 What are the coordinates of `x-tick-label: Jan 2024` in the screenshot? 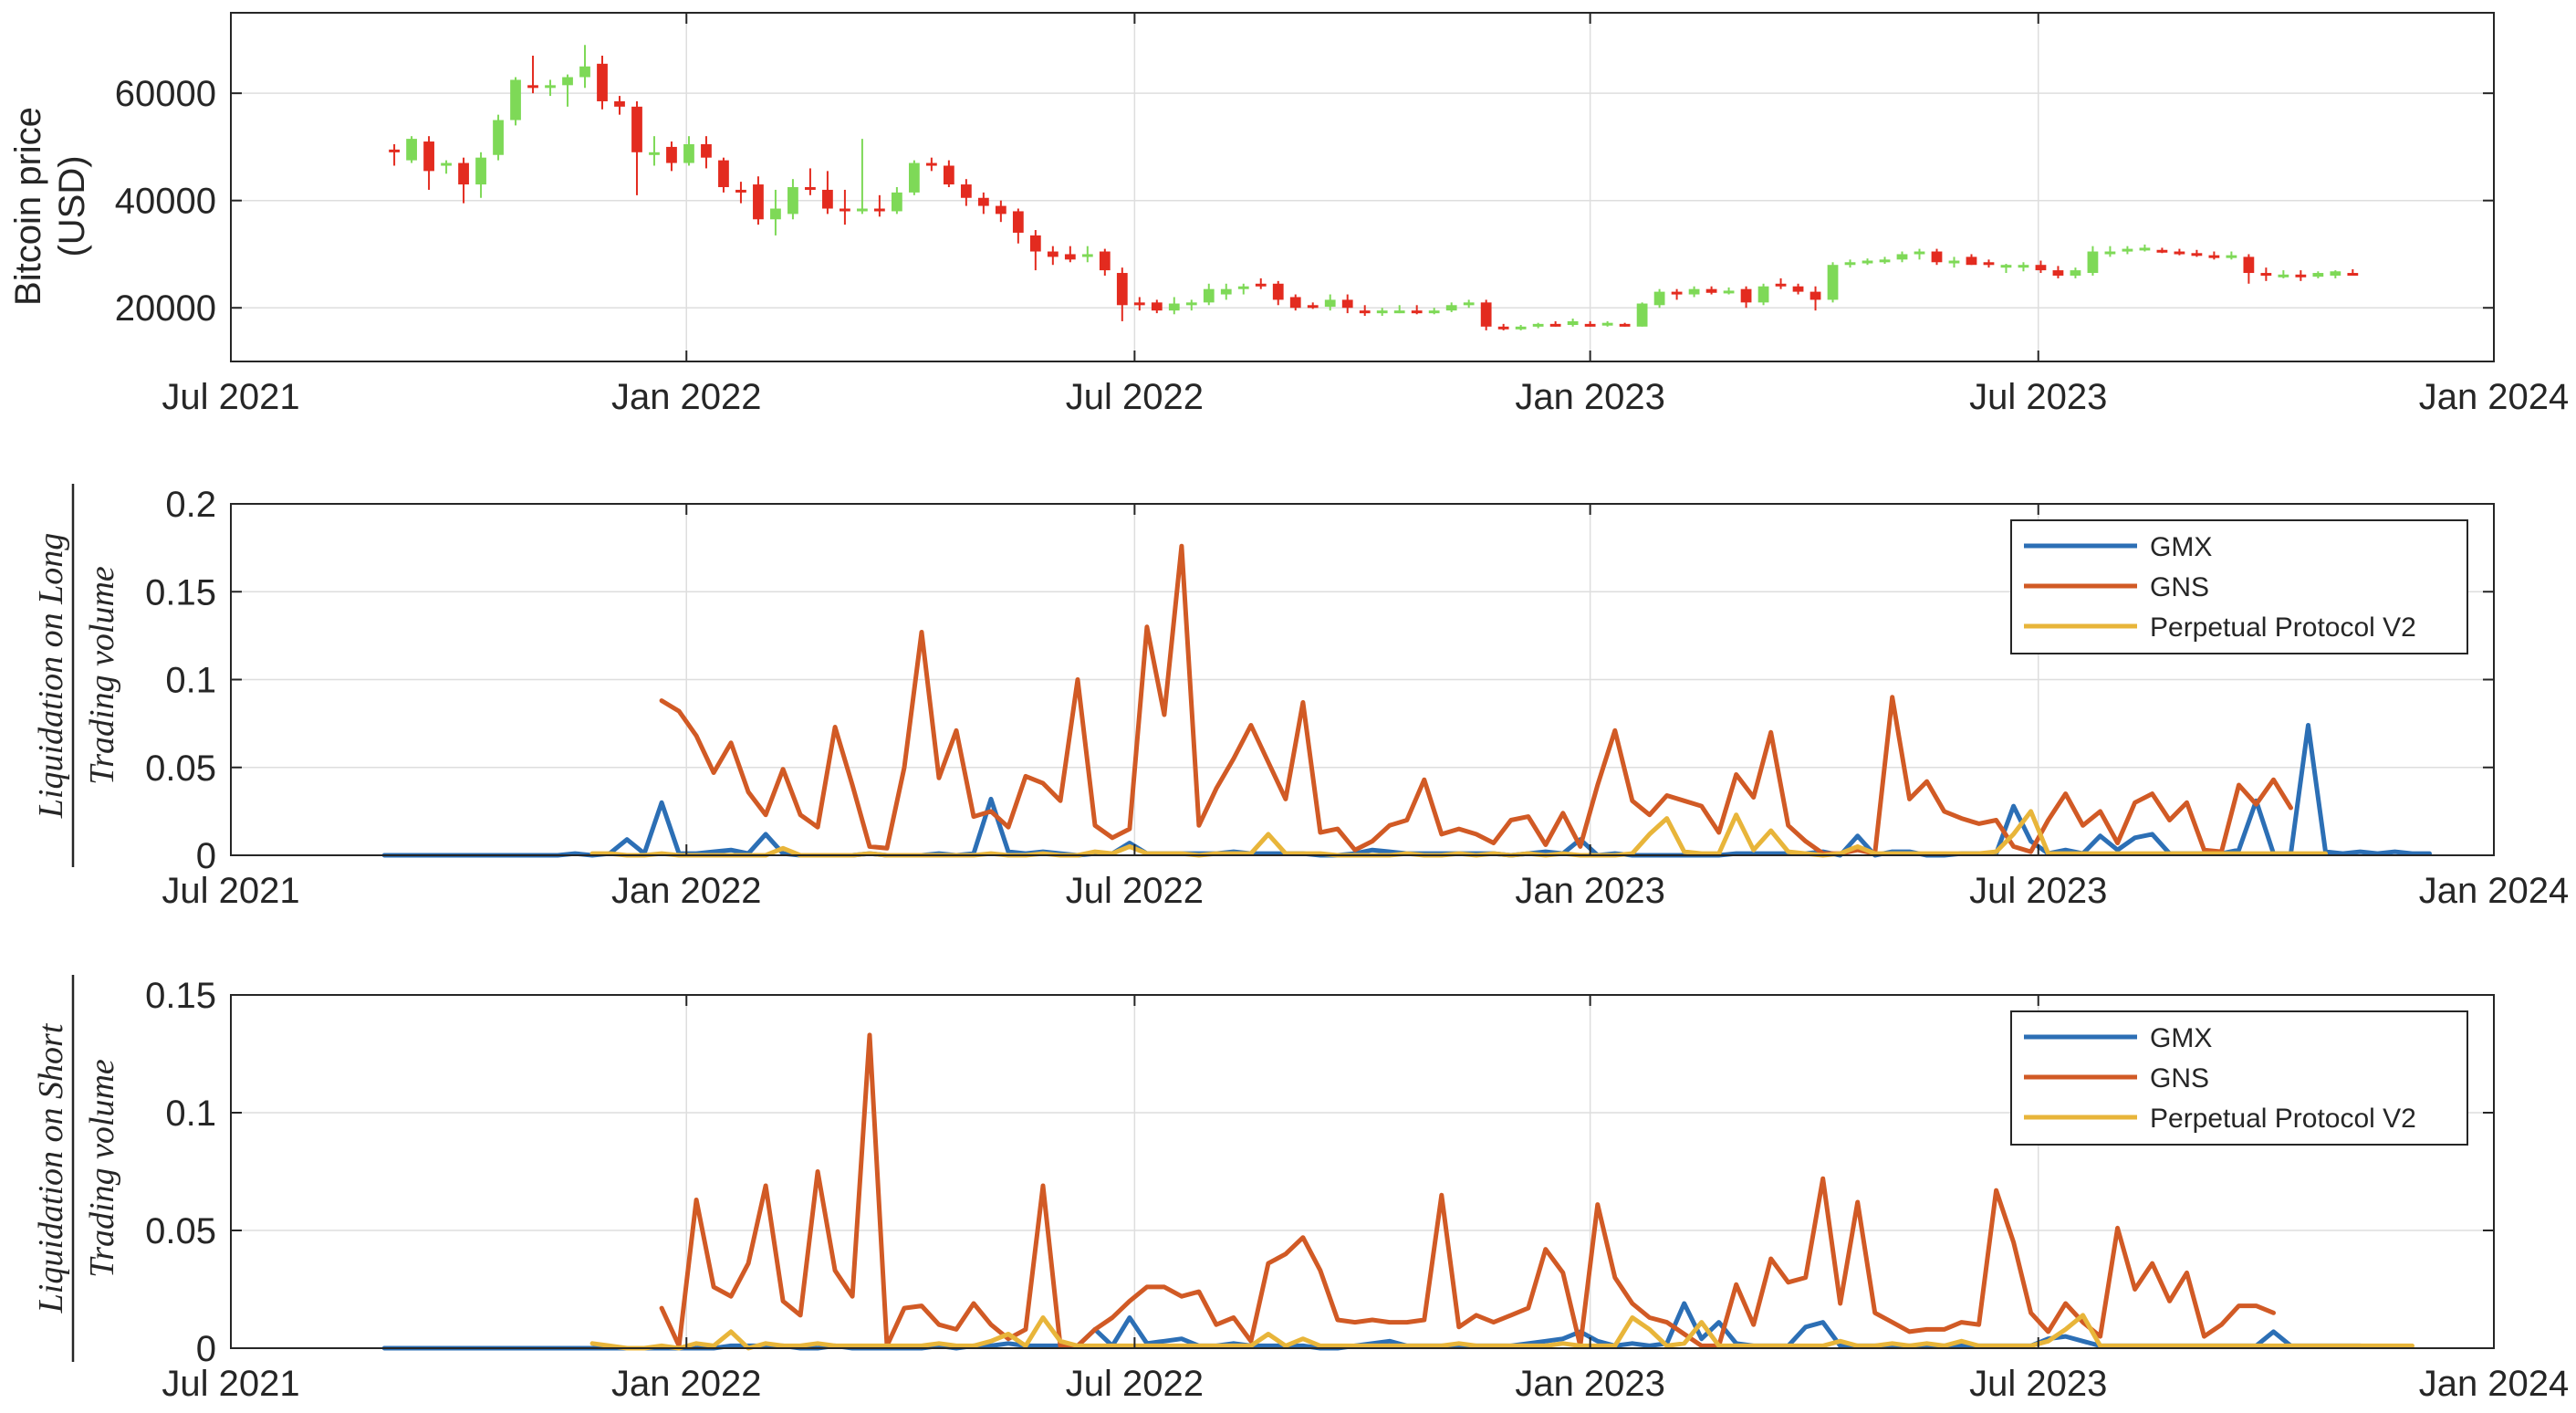 It's located at (2494, 891).